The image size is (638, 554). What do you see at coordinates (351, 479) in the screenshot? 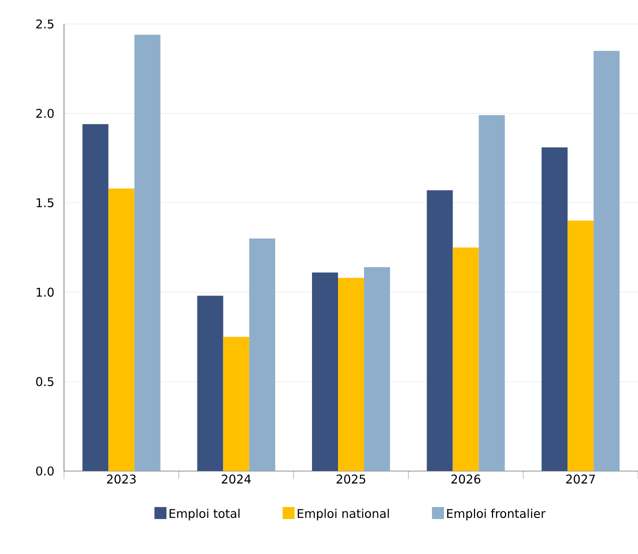
I see `x-tick-label: 2025` at bounding box center [351, 479].